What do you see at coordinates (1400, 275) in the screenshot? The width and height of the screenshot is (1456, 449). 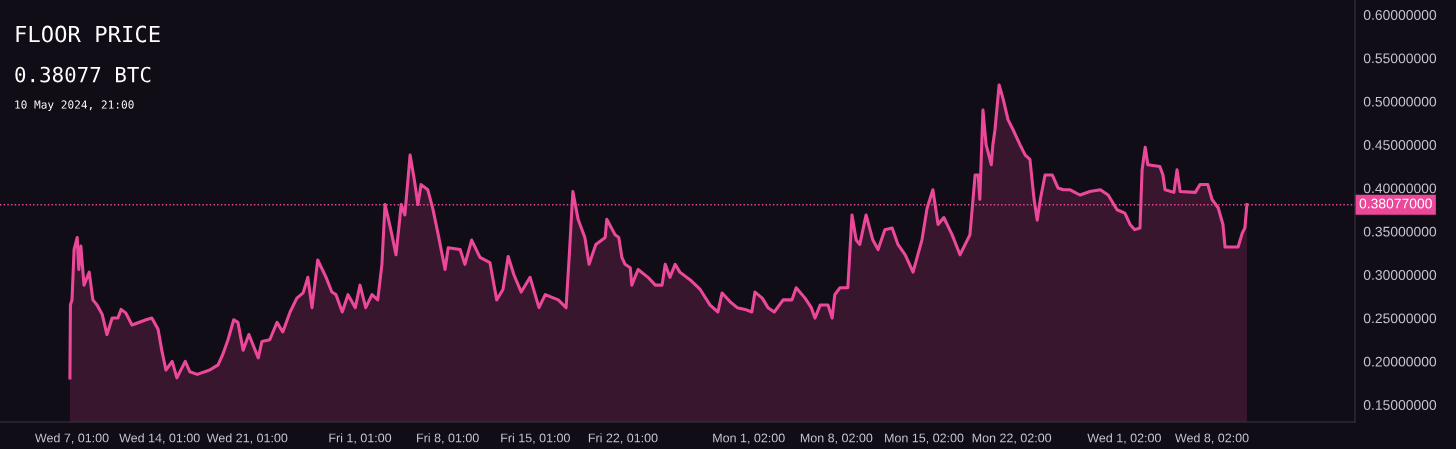 I see `y-tick-label: 0.30000000` at bounding box center [1400, 275].